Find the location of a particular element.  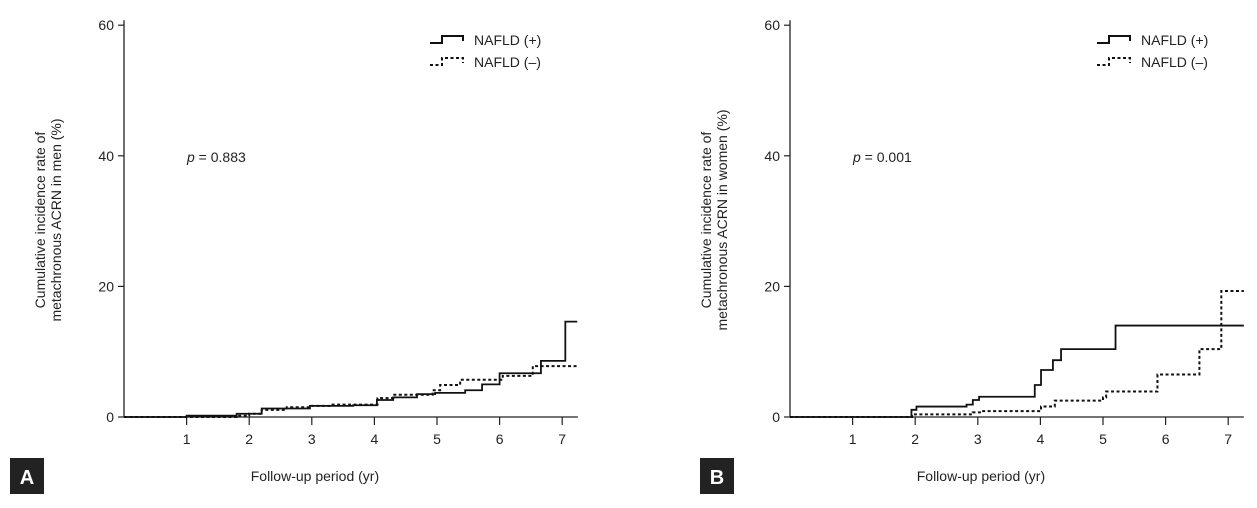

p-value: = 0.001 is located at coordinates (886, 157).